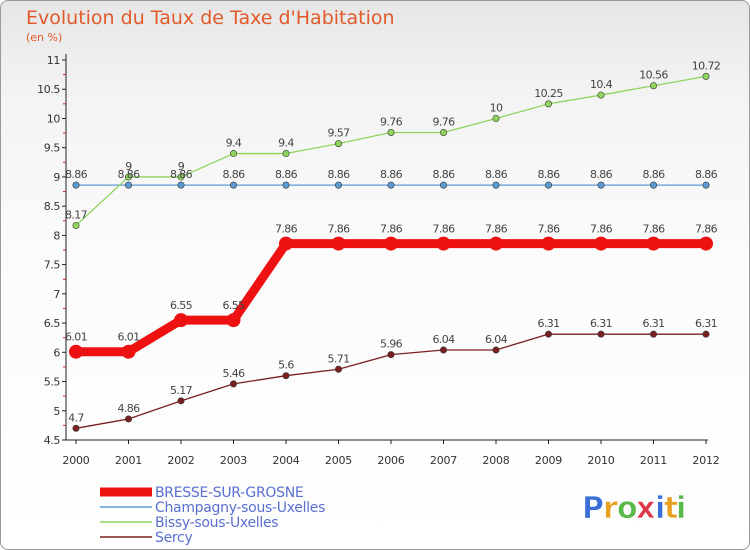 This screenshot has height=550, width=750. What do you see at coordinates (216, 523) in the screenshot?
I see `legend-label: Bissy-sous-Uxelles` at bounding box center [216, 523].